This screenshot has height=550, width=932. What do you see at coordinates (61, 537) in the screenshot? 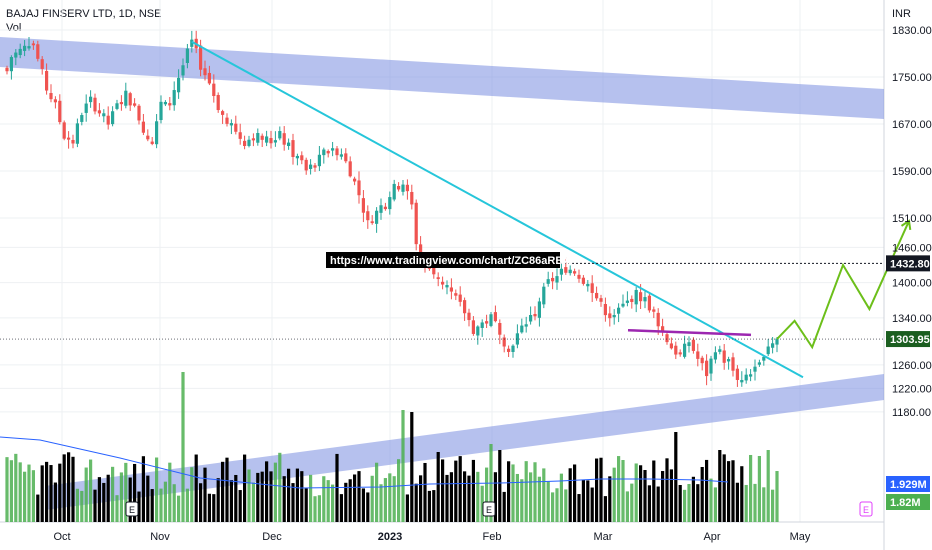
I see `time-axis-tick: Oct` at bounding box center [61, 537].